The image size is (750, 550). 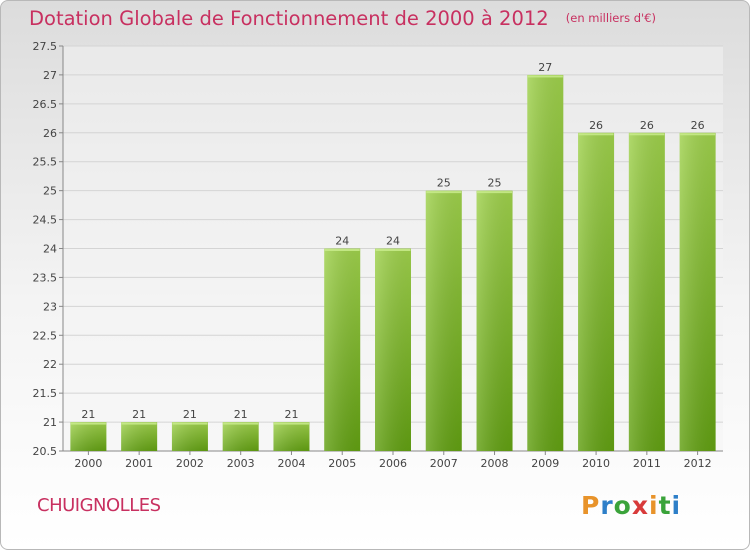 I want to click on y-tick-label: 21, so click(x=50, y=422).